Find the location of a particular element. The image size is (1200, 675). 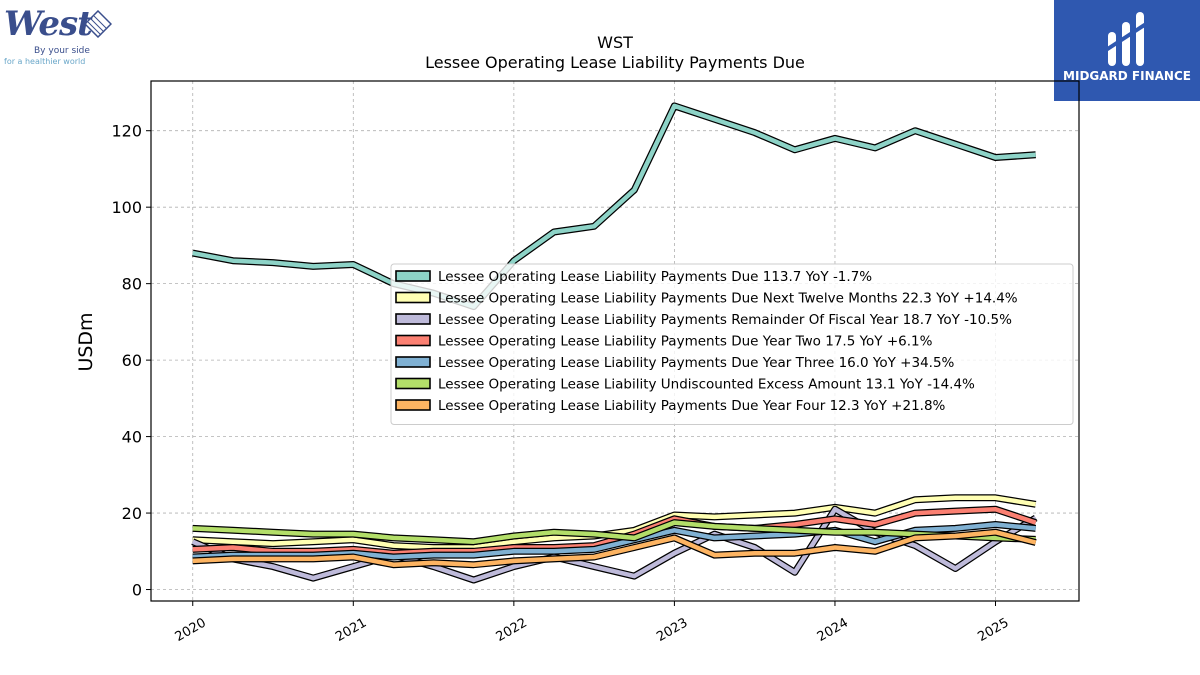

midgard-mark-icon is located at coordinates (1126, 39).